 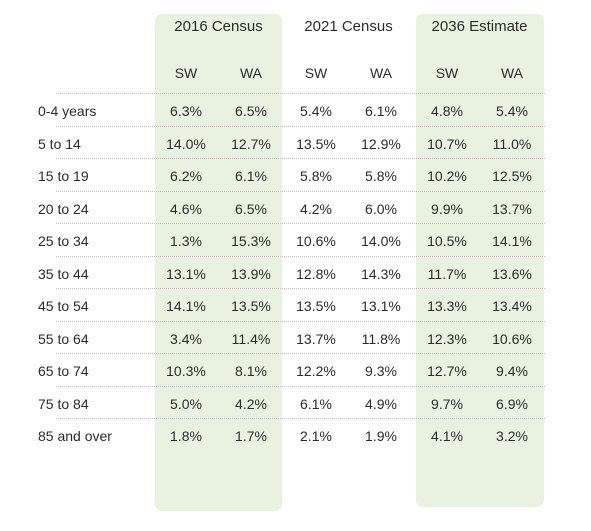 I want to click on table-cell: 9.3%, so click(x=381, y=371).